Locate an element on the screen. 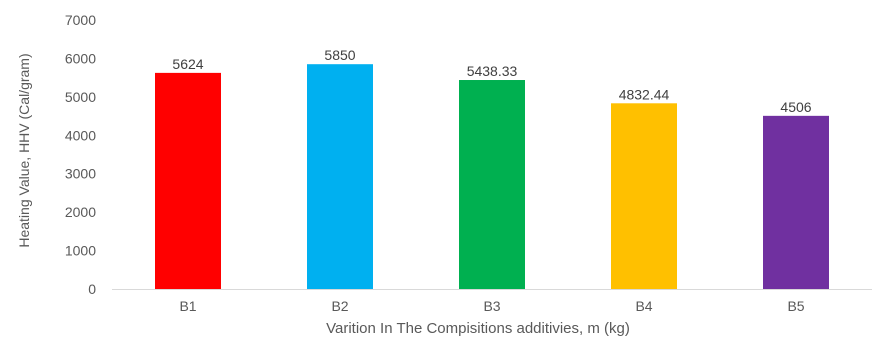 The image size is (882, 340). data-label: 4832.44 is located at coordinates (644, 94).